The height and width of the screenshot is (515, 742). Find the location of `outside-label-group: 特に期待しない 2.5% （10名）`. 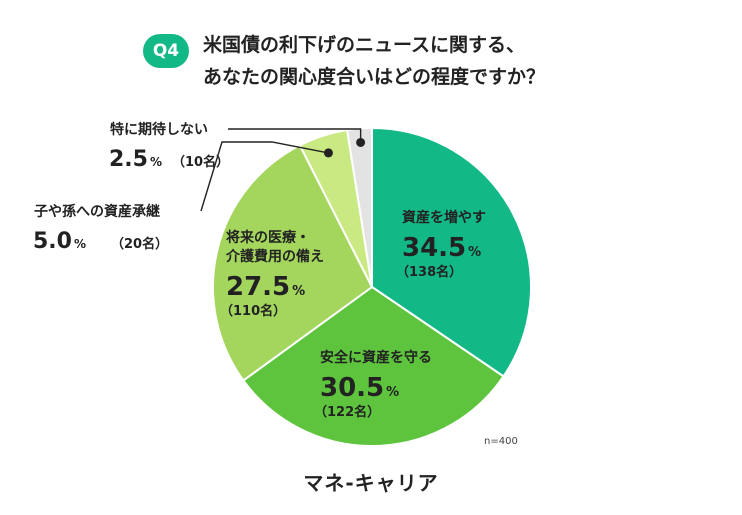

outside-label-group: 特に期待しない 2.5% （10名） is located at coordinates (169, 146).